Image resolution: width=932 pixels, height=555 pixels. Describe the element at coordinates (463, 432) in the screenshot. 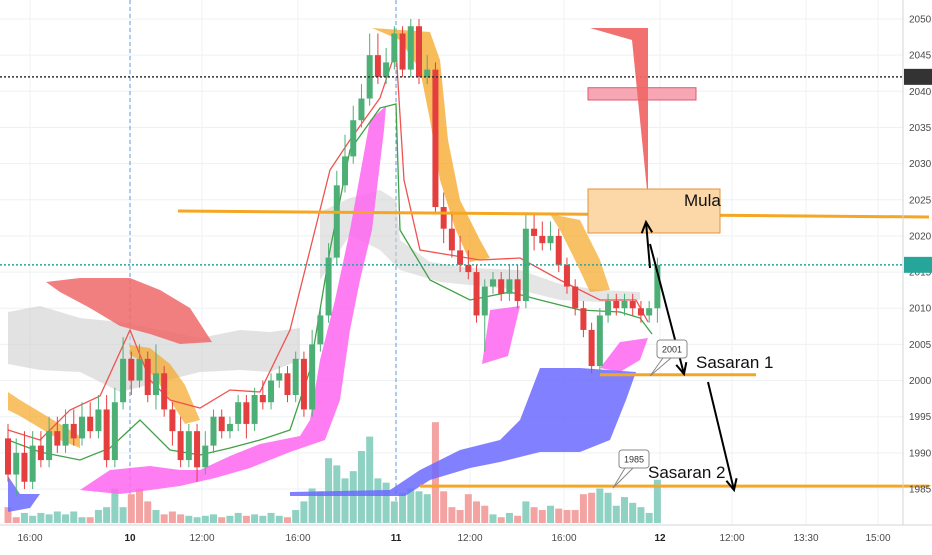

I see `ichimoku-cloud-blue` at that location.